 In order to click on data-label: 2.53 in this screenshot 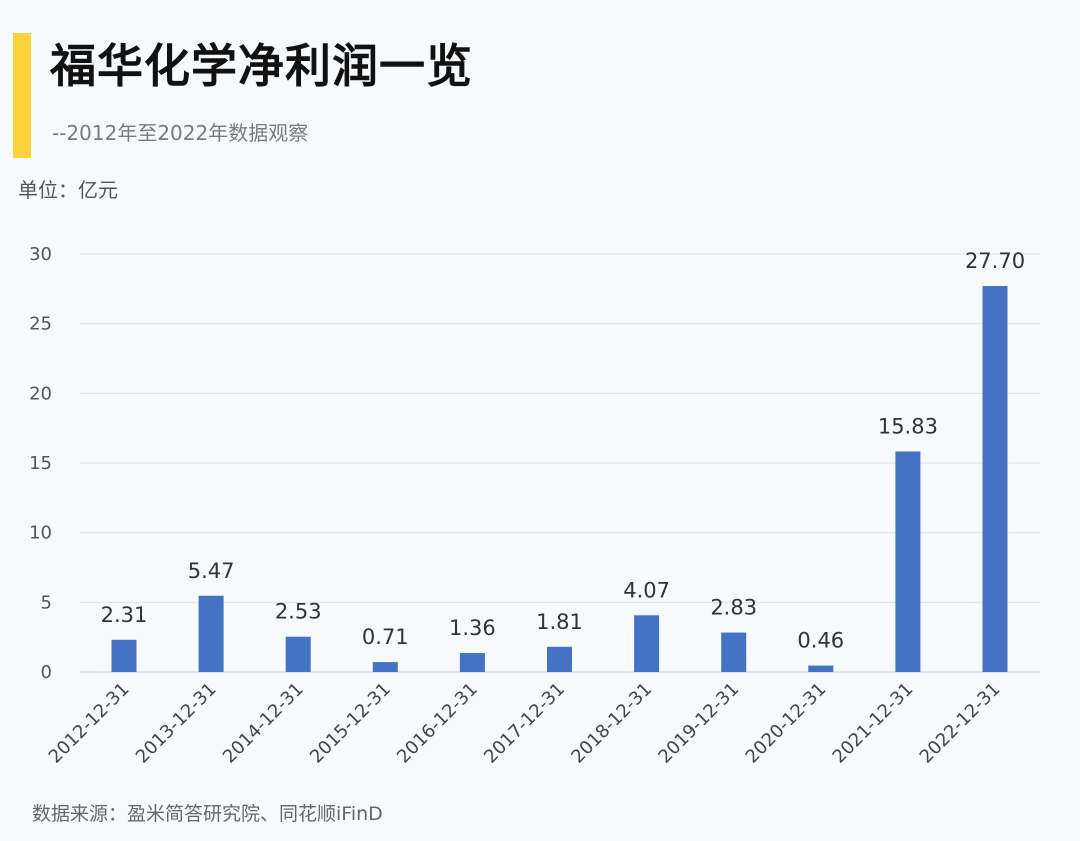, I will do `click(298, 612)`.